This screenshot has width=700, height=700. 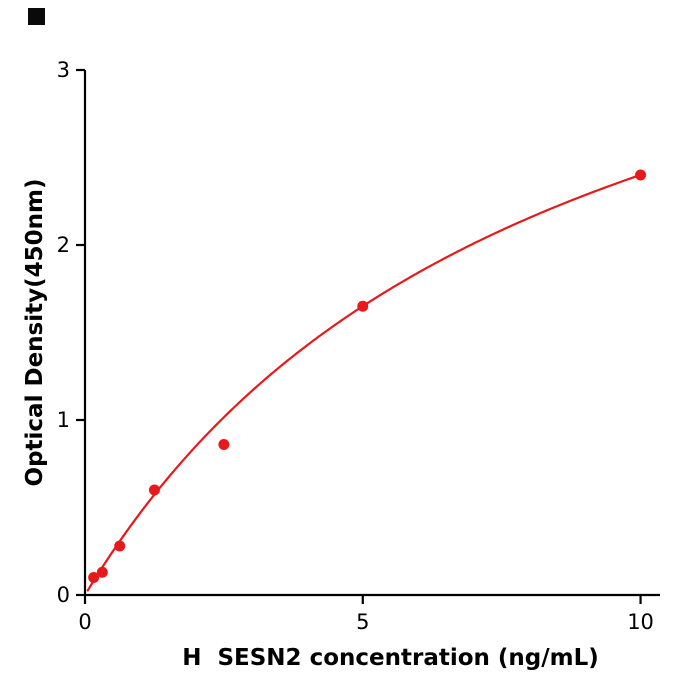 What do you see at coordinates (390, 658) in the screenshot?
I see `x-axis-title: H SESN2 concentration (ng/mL)` at bounding box center [390, 658].